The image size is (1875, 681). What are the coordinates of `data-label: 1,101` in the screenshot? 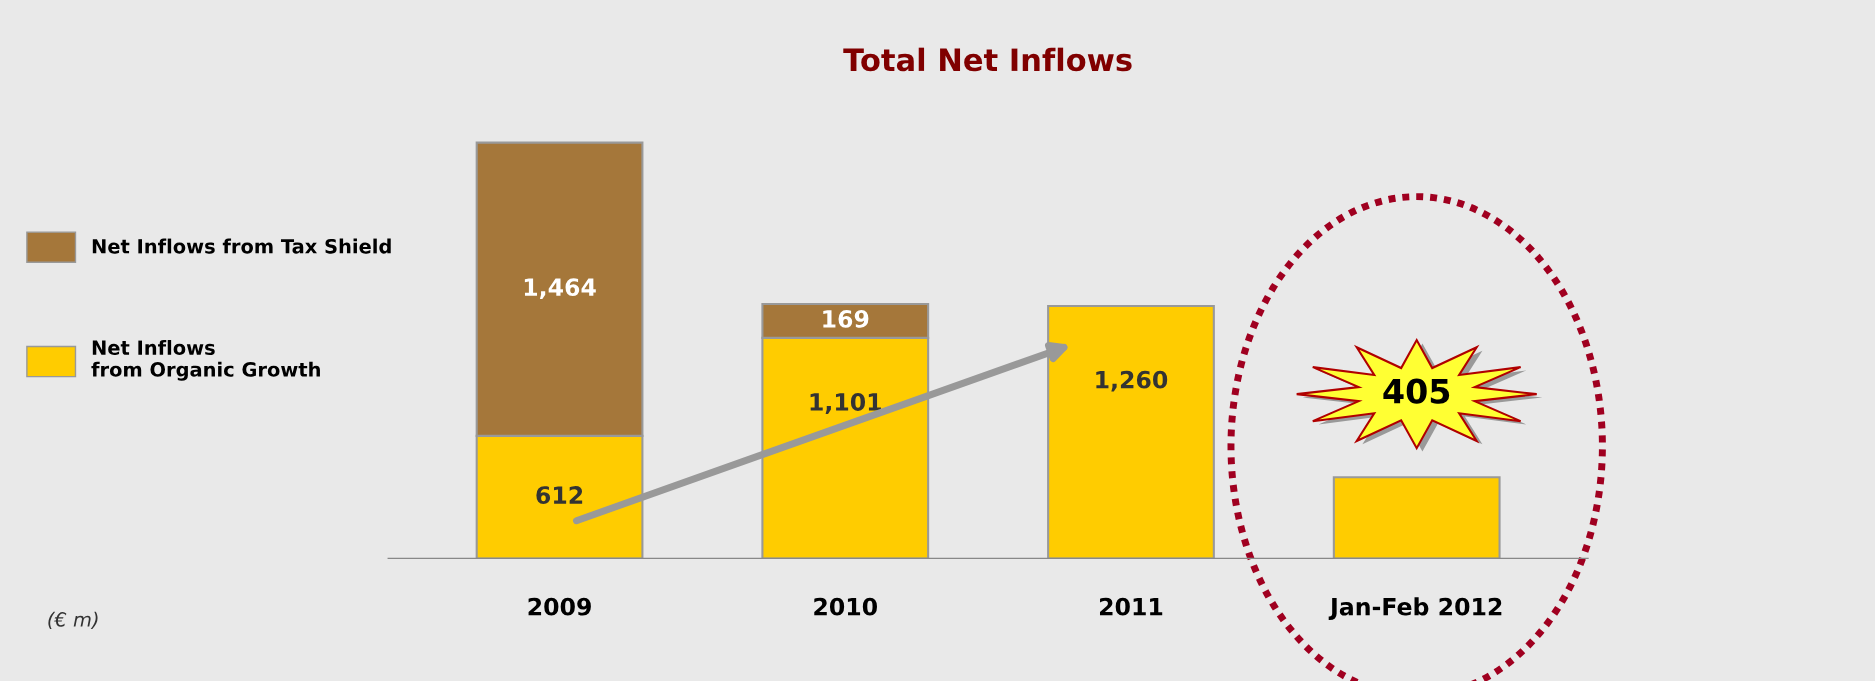 It's located at (845, 403).